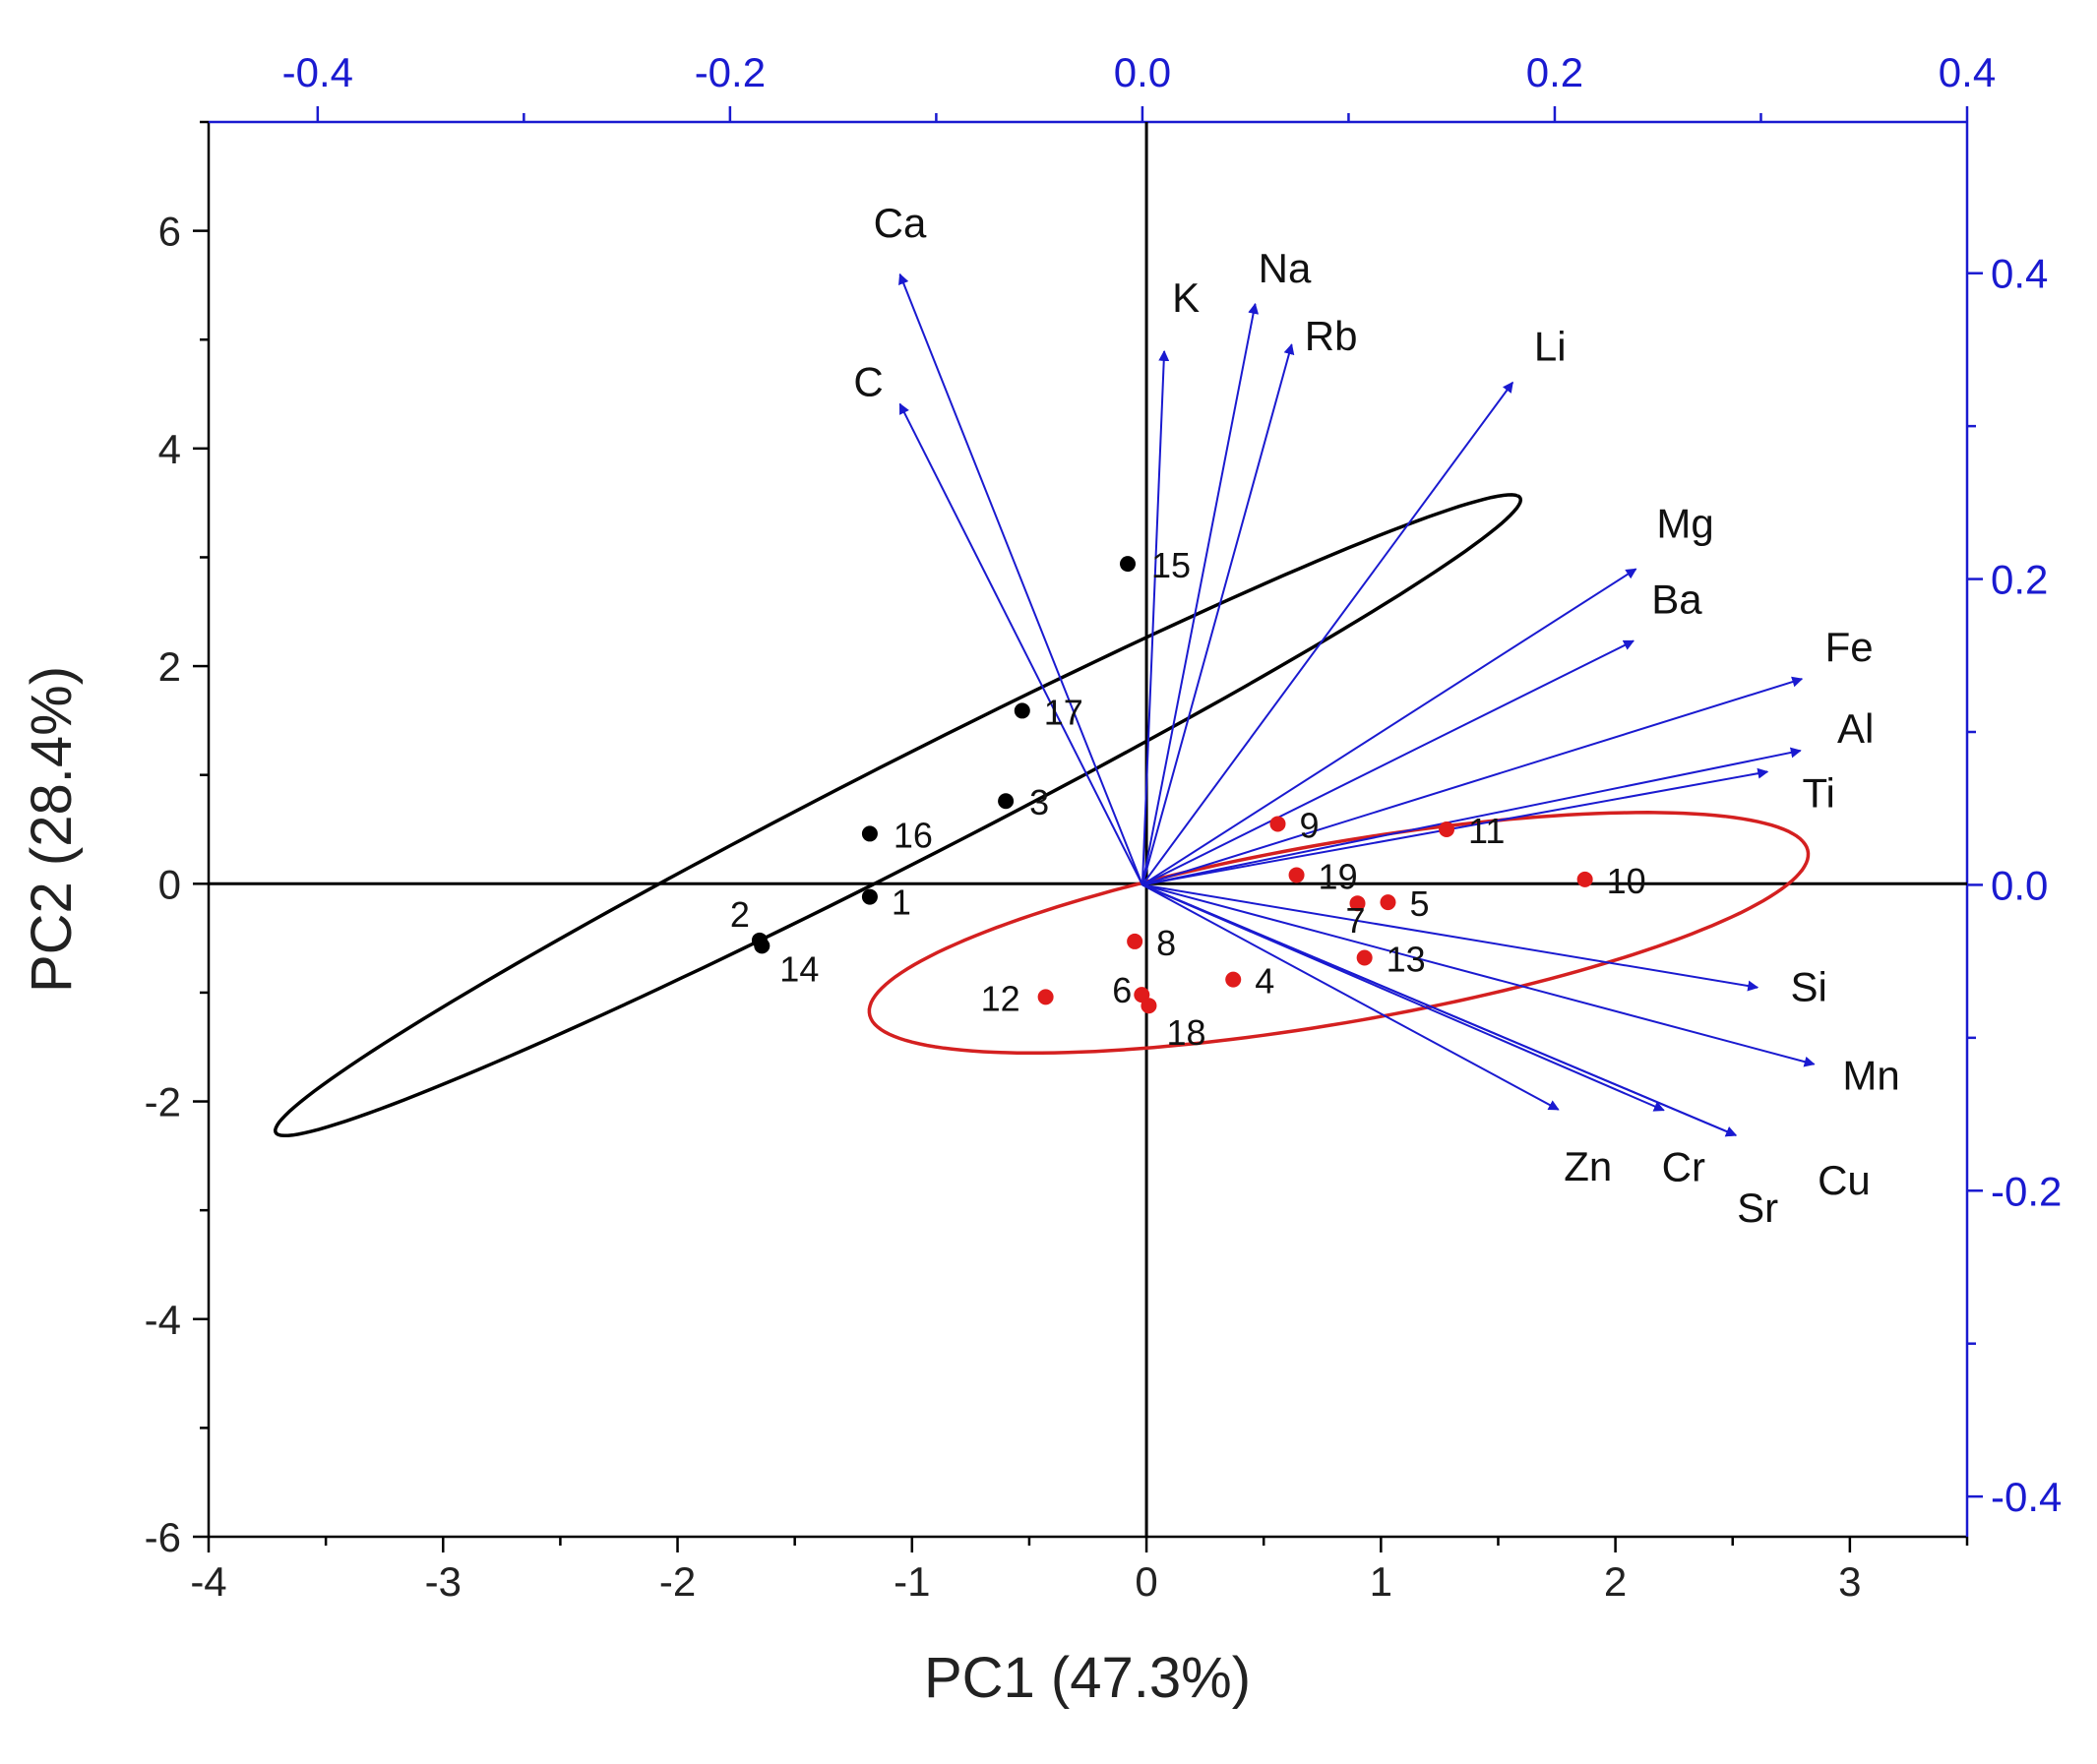 The image size is (2097, 1764). What do you see at coordinates (1684, 523) in the screenshot?
I see `loading-label-mg: Mg` at bounding box center [1684, 523].